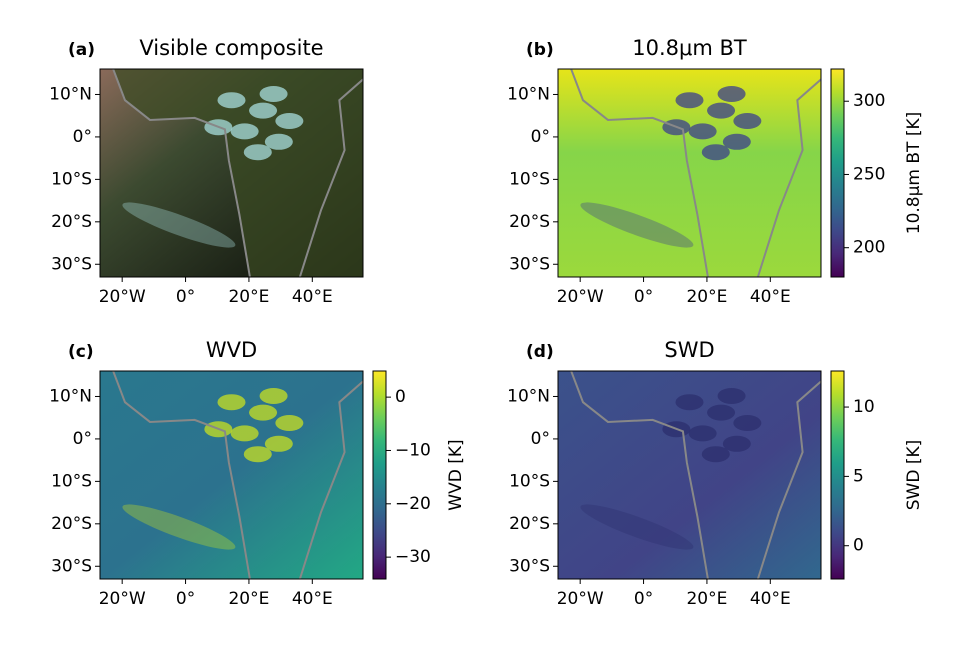 Image resolution: width=968 pixels, height=652 pixels. What do you see at coordinates (540, 352) in the screenshot?
I see `panel-label: (d)` at bounding box center [540, 352].